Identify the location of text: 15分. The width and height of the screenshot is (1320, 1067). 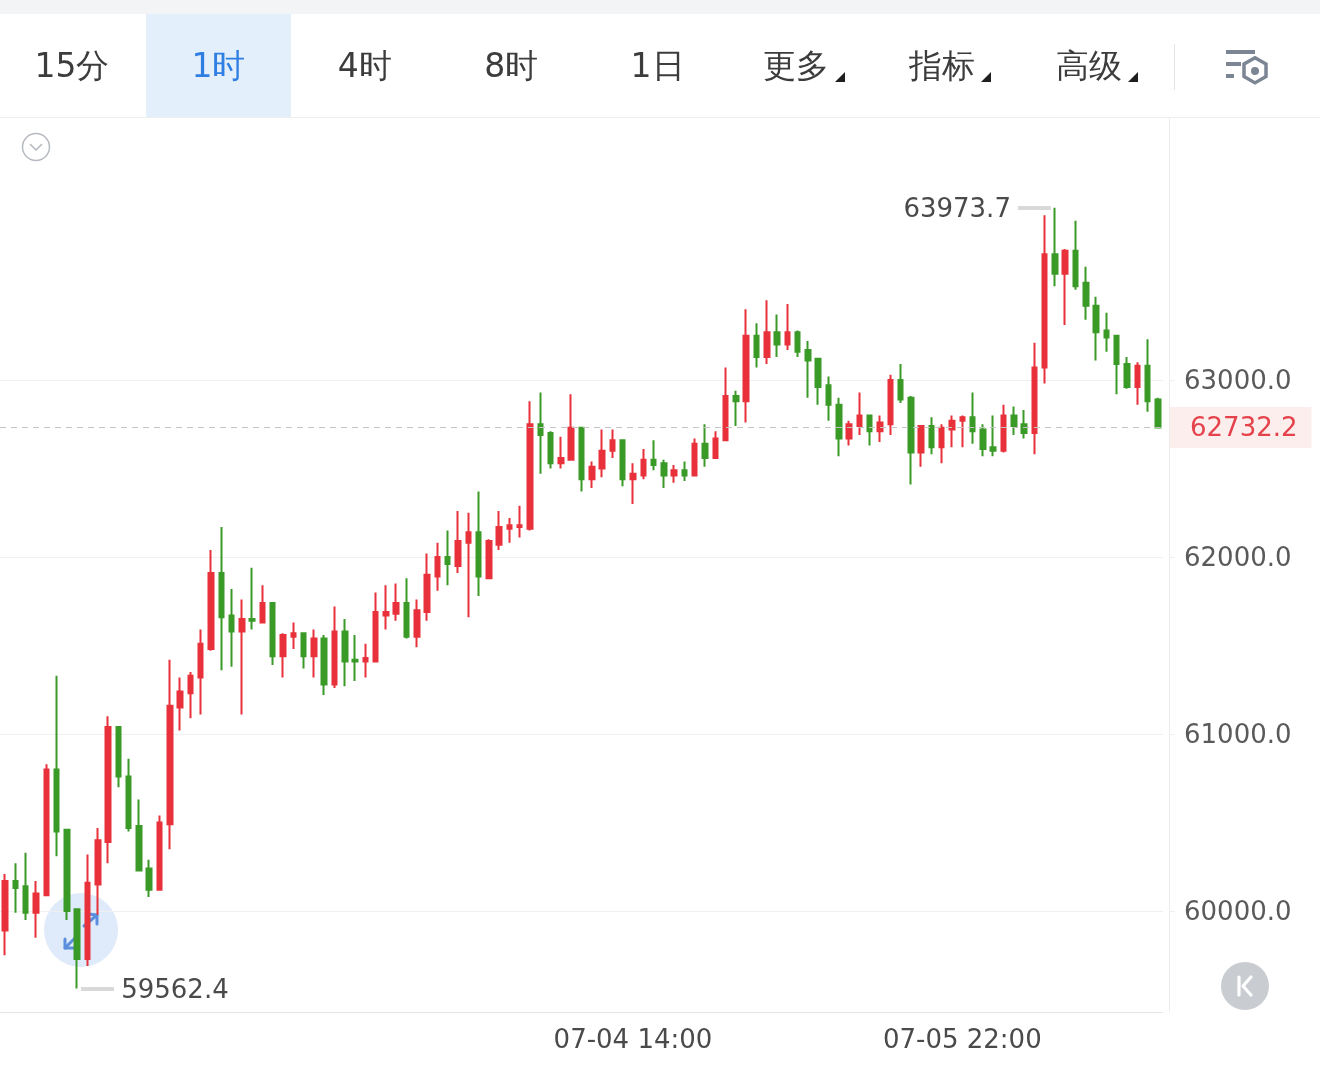
(72, 65).